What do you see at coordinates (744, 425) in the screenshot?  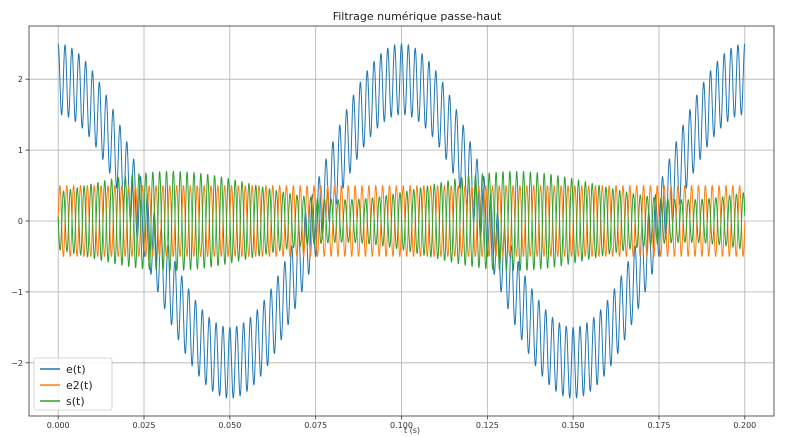 I see `x-tick-label: 0.200` at bounding box center [744, 425].